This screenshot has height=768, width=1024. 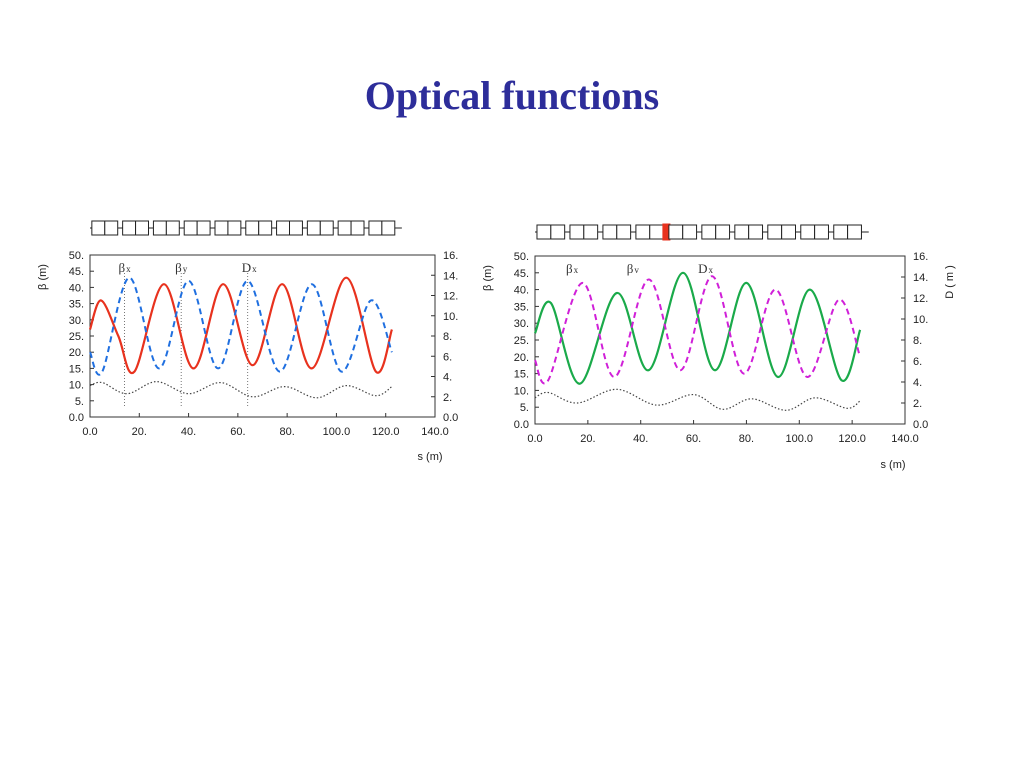 I want to click on y2-tick-label: 16., so click(x=450, y=256).